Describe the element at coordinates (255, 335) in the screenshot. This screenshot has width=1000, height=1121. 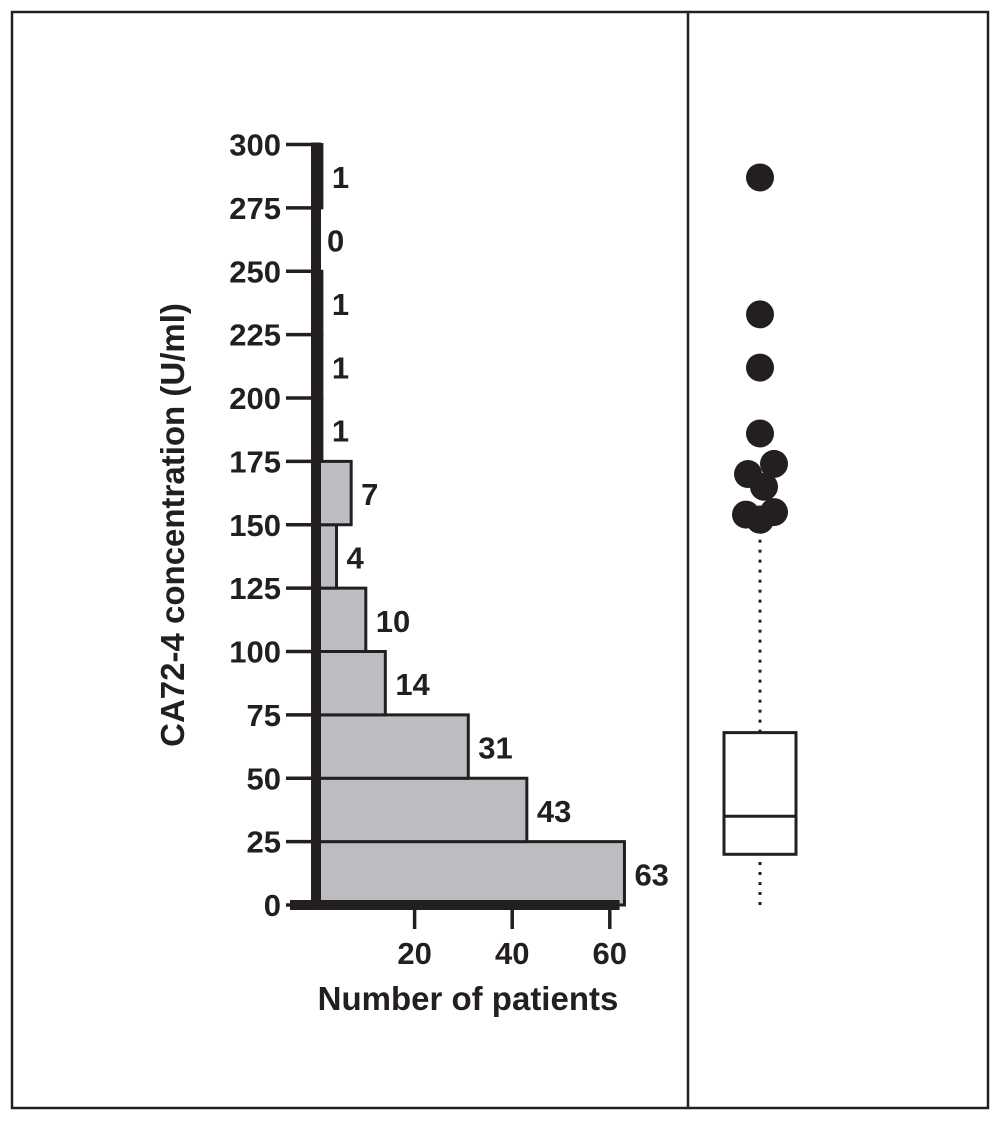
I see `y-tick-label: 225` at that location.